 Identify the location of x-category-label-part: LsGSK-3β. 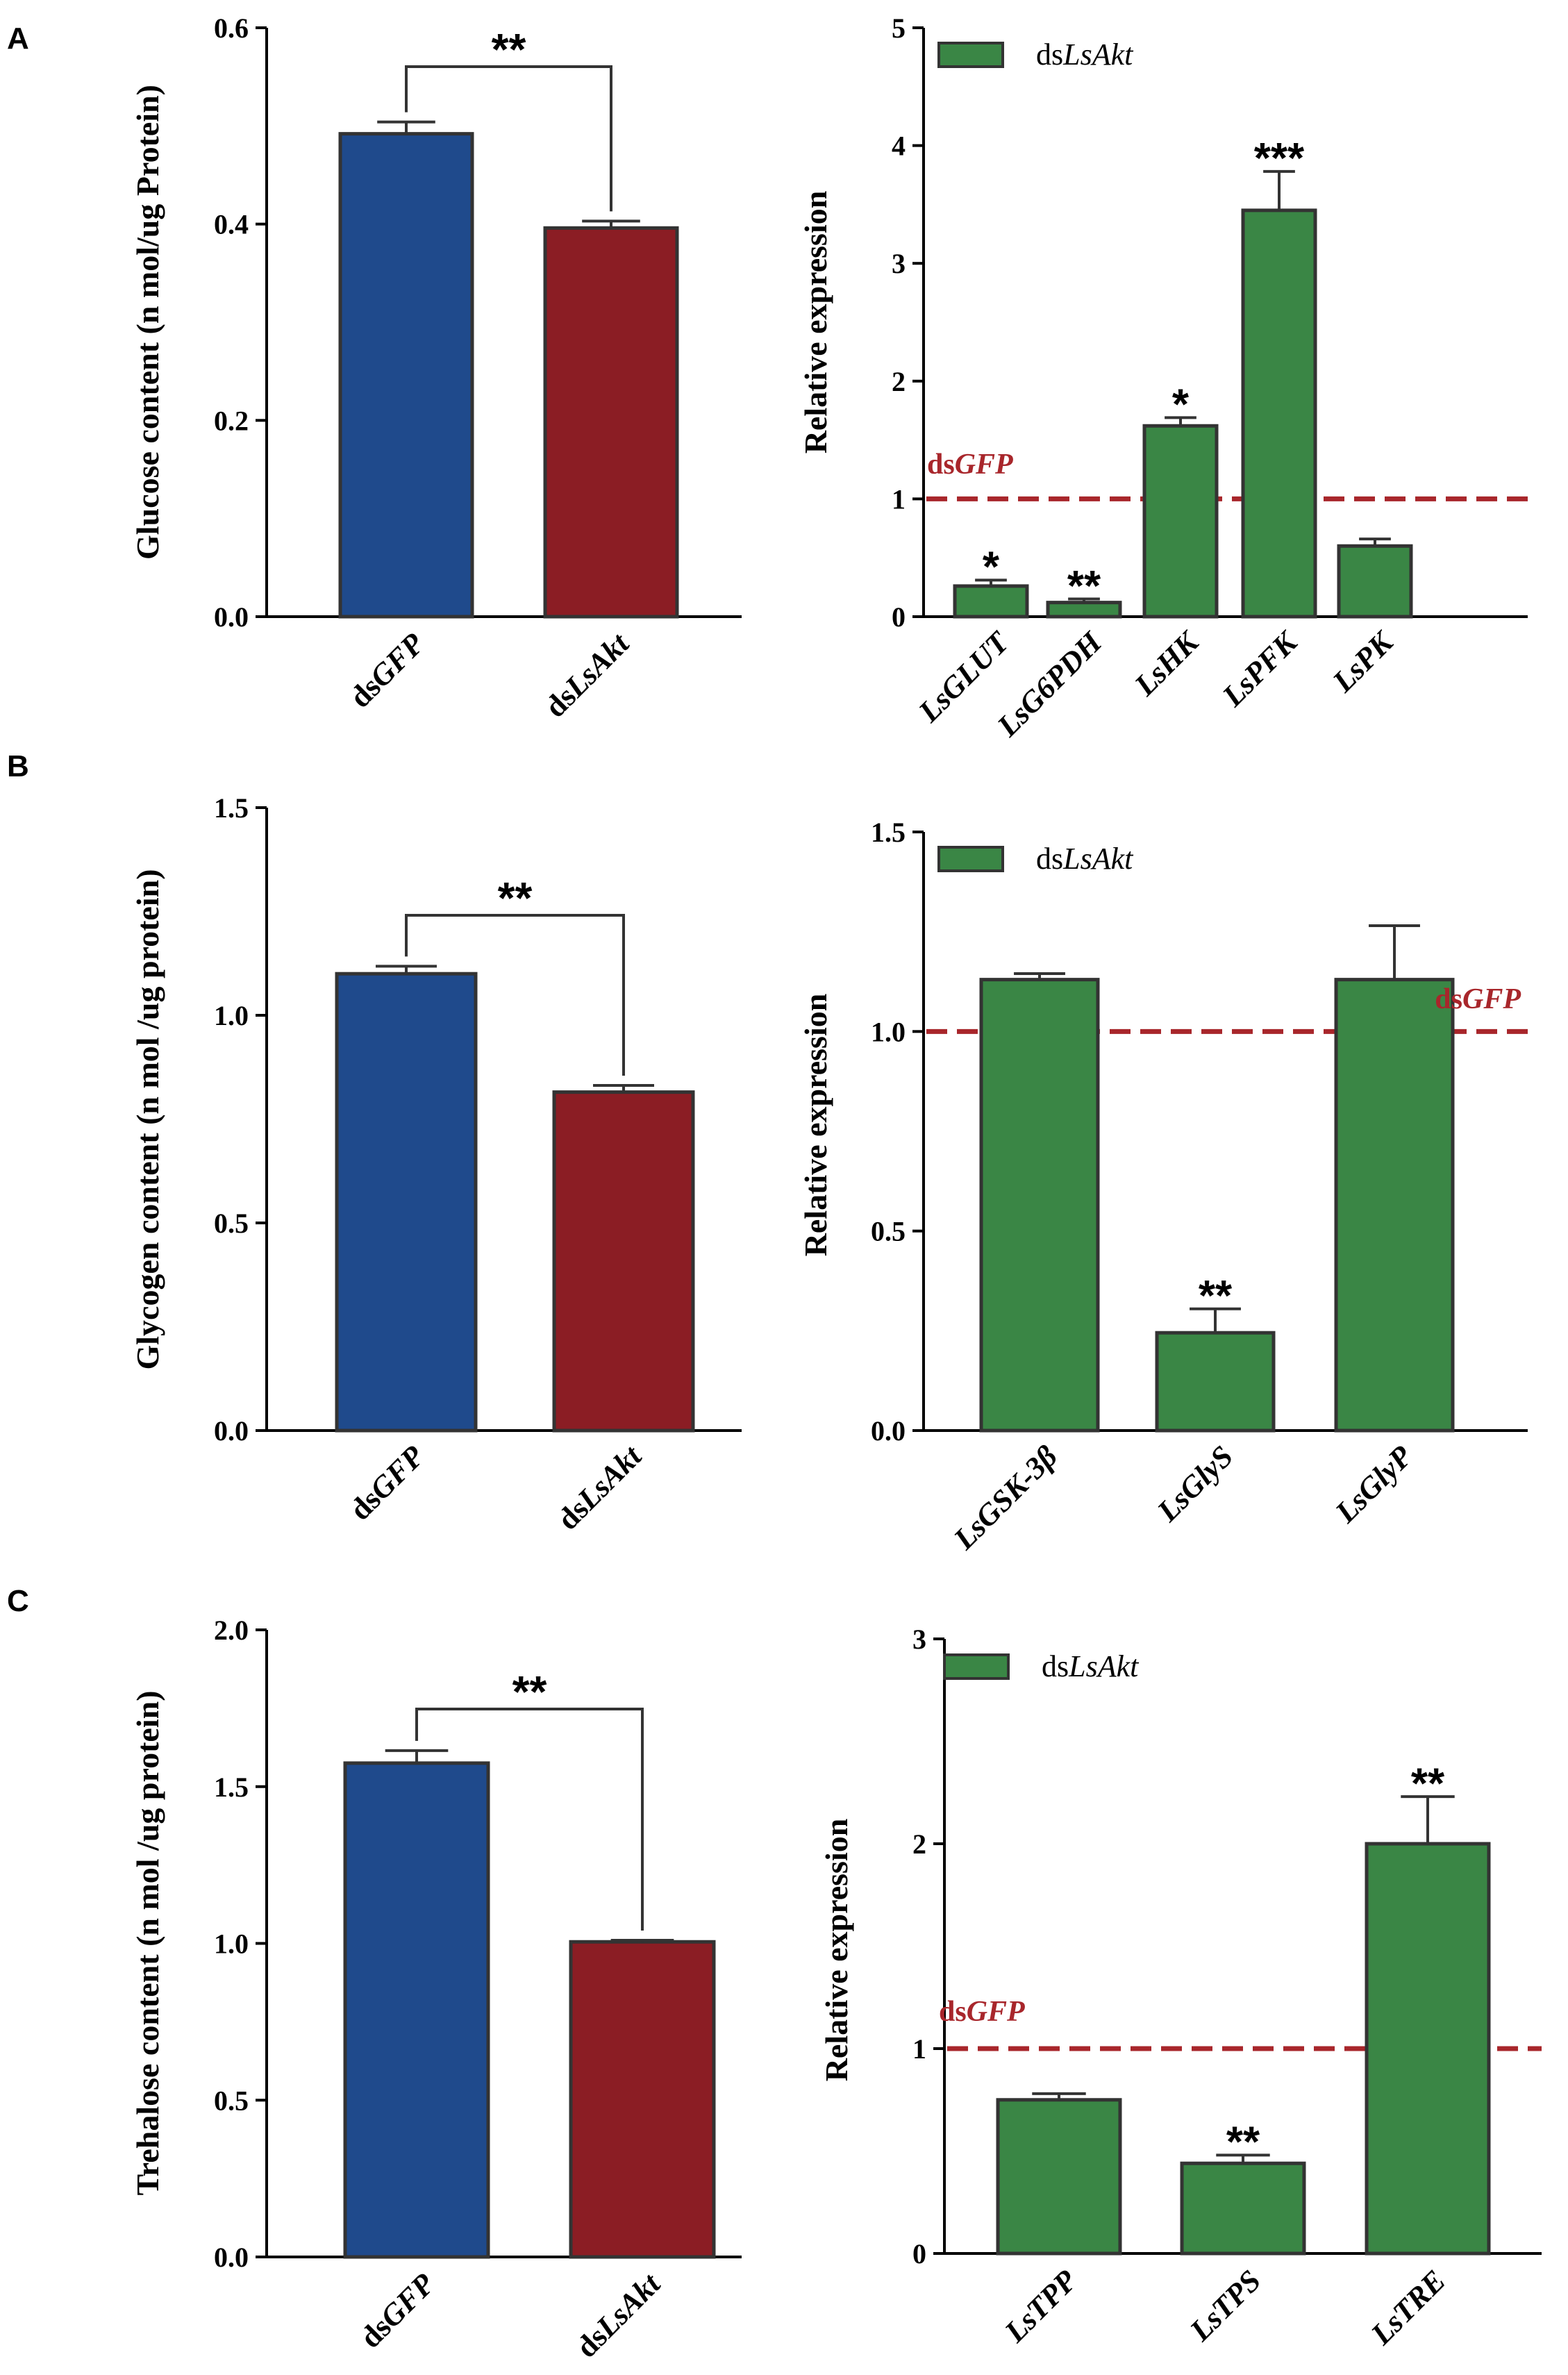
(1005, 1497).